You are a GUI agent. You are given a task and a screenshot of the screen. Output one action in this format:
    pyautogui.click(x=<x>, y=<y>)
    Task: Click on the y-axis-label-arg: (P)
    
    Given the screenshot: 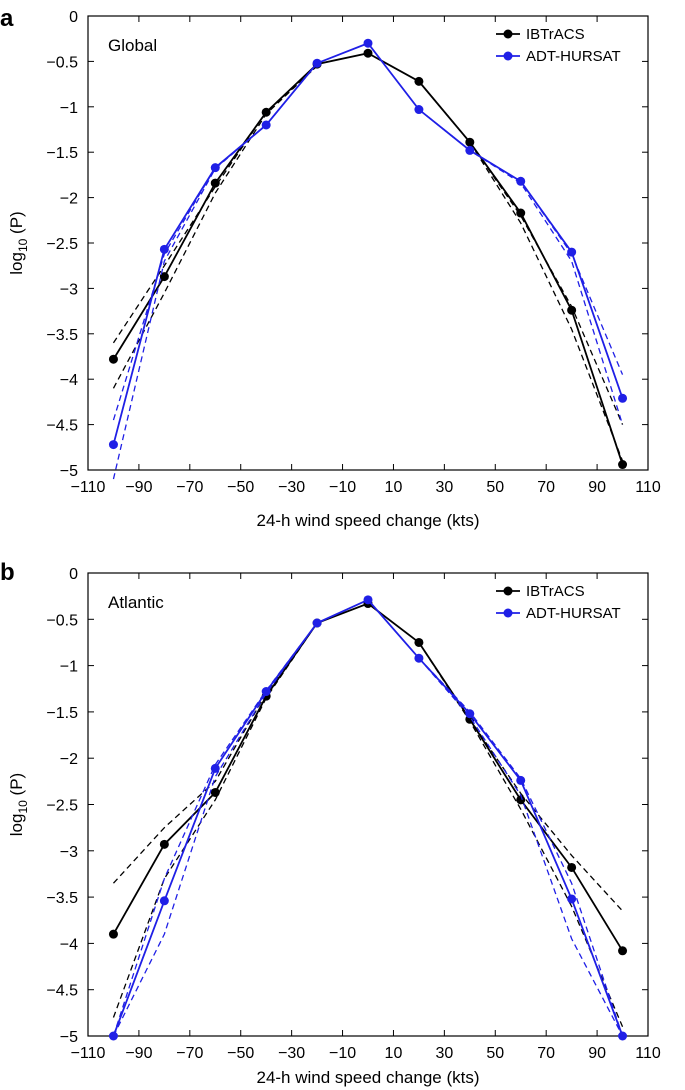 What is the action you would take?
    pyautogui.click(x=16, y=786)
    